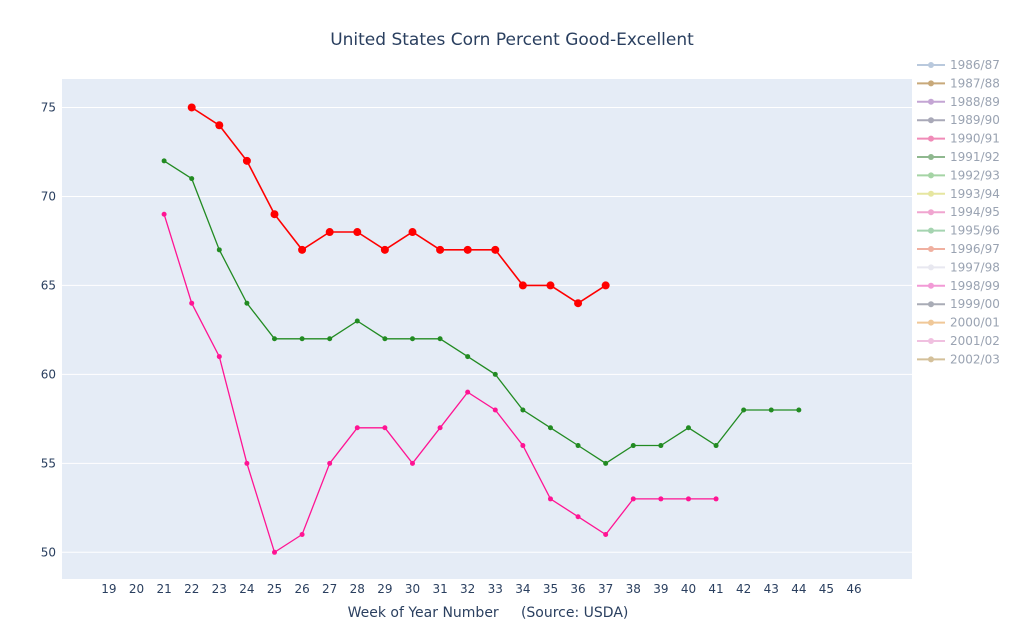 Image resolution: width=1024 pixels, height=641 pixels. I want to click on x-tick-label: 46, so click(853, 589).